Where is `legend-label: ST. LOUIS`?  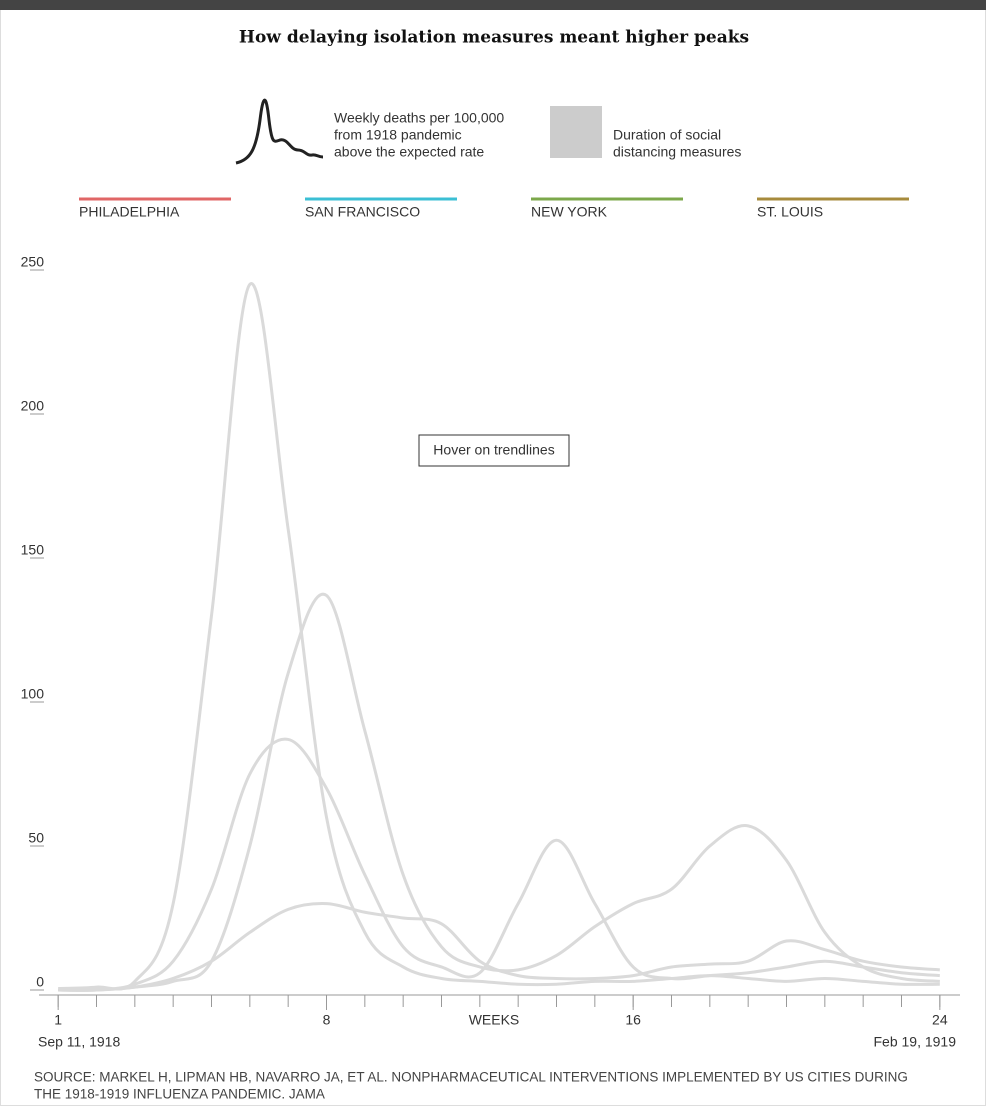 legend-label: ST. LOUIS is located at coordinates (790, 212).